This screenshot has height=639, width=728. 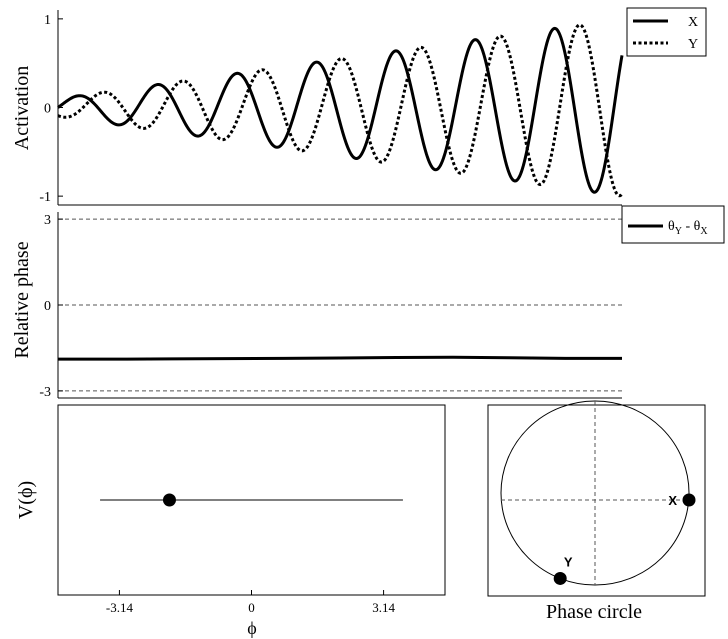 I want to click on relphase-ytick-label: 0, so click(x=47, y=306).